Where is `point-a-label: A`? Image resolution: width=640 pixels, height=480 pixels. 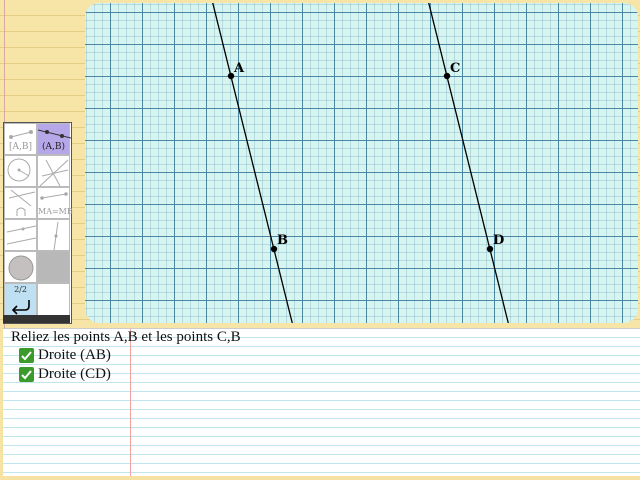 point-a-label: A is located at coordinates (239, 68).